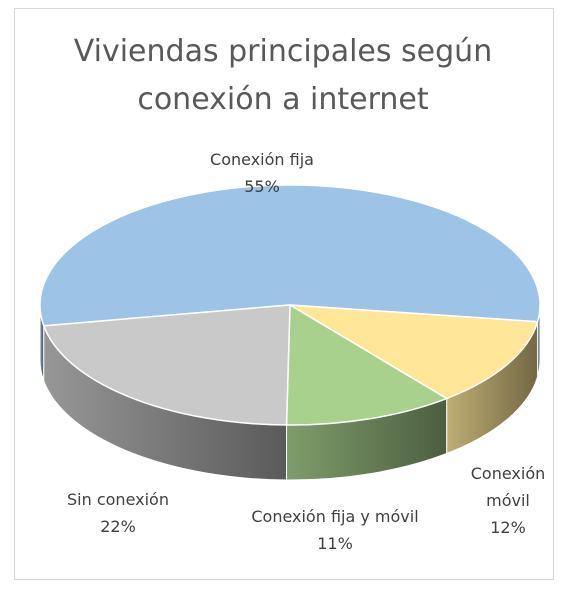 Image resolution: width=563 pixels, height=595 pixels. What do you see at coordinates (334, 530) in the screenshot?
I see `data-label: Conexión fija y móvil 11%` at bounding box center [334, 530].